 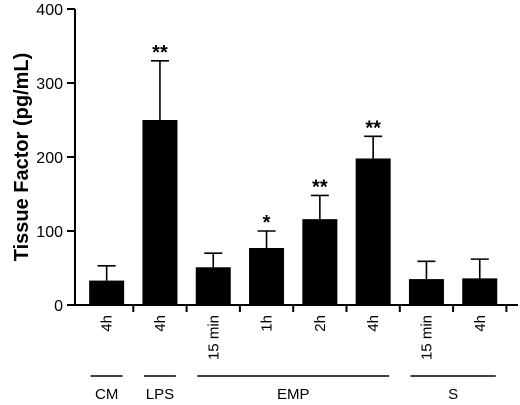 I want to click on significance-marker: *, so click(x=267, y=223).